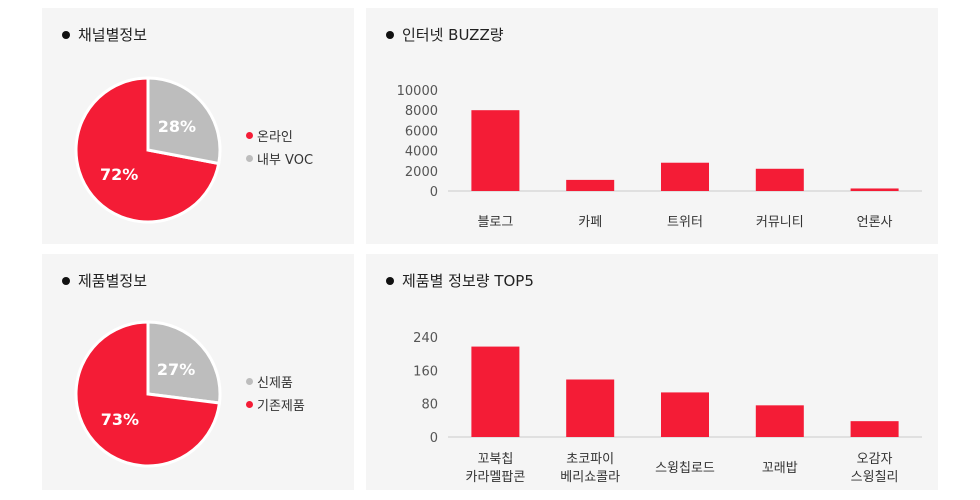 This screenshot has width=980, height=500. What do you see at coordinates (434, 192) in the screenshot?
I see `buzz-ytick-label: 0` at bounding box center [434, 192].